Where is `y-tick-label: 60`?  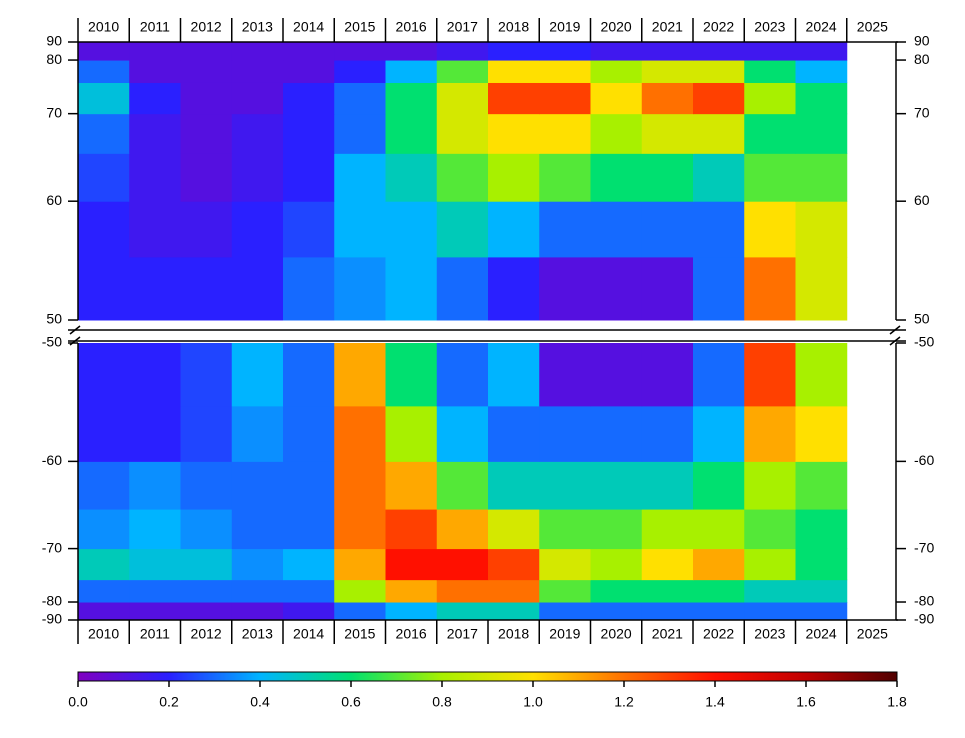 y-tick-label: 60 is located at coordinates (54, 200).